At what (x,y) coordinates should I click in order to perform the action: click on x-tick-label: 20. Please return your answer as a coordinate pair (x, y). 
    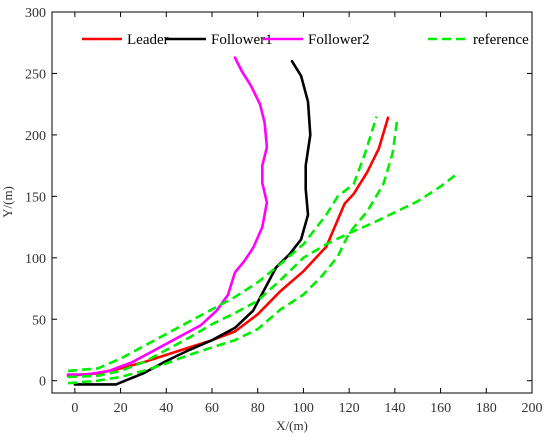
    Looking at the image, I should click on (121, 408).